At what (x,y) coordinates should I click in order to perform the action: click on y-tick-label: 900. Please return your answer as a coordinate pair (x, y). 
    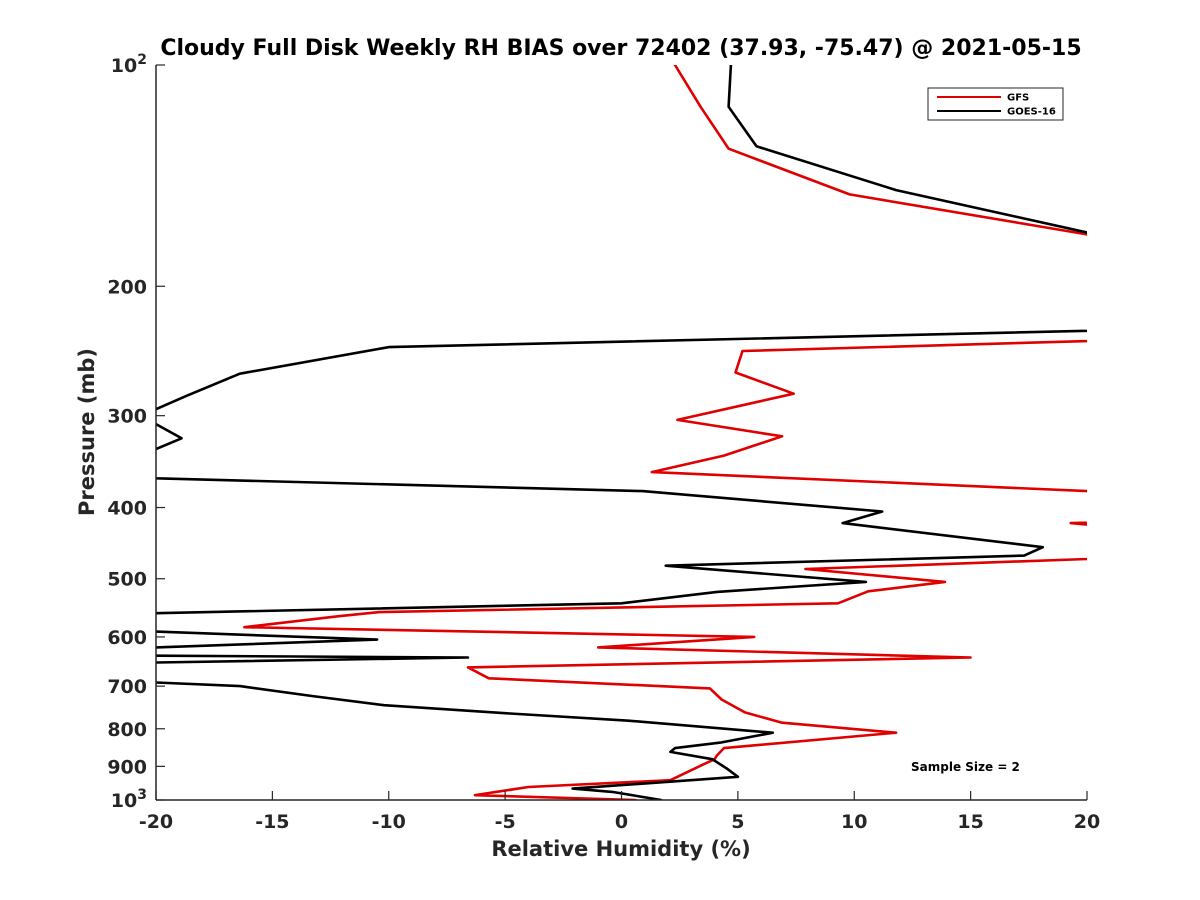
    Looking at the image, I should click on (127, 767).